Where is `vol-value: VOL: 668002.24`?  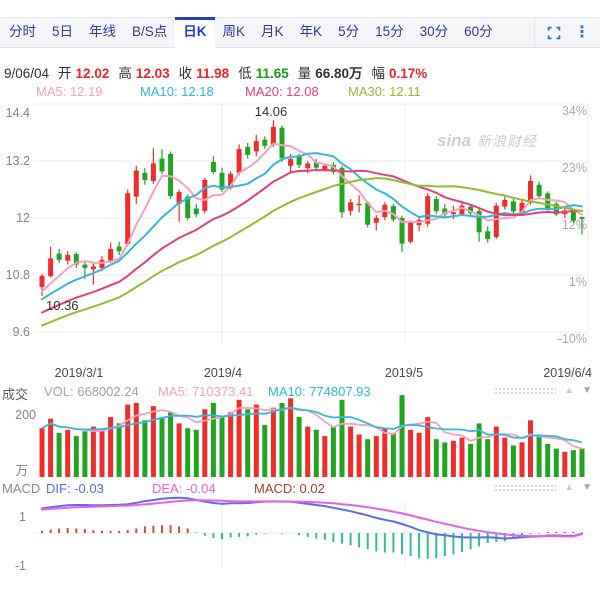
vol-value: VOL: 668002.24 is located at coordinates (91, 391).